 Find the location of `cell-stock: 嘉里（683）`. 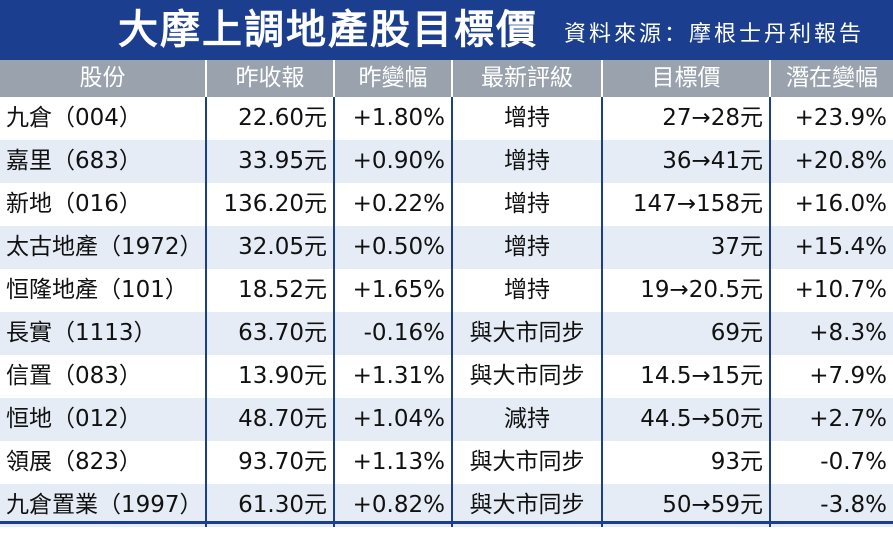

cell-stock: 嘉里（683） is located at coordinates (103, 161).